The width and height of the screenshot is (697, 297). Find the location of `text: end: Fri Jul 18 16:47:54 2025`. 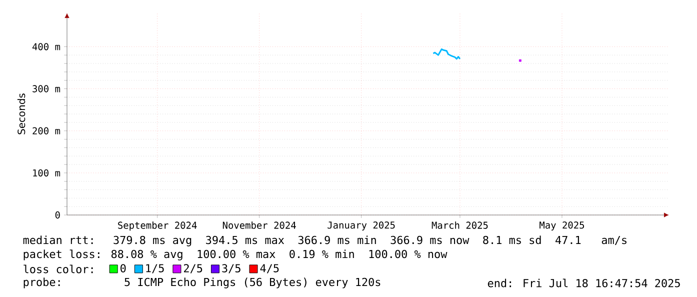

text: end: Fri Jul 18 16:47:54 2025 is located at coordinates (584, 283).